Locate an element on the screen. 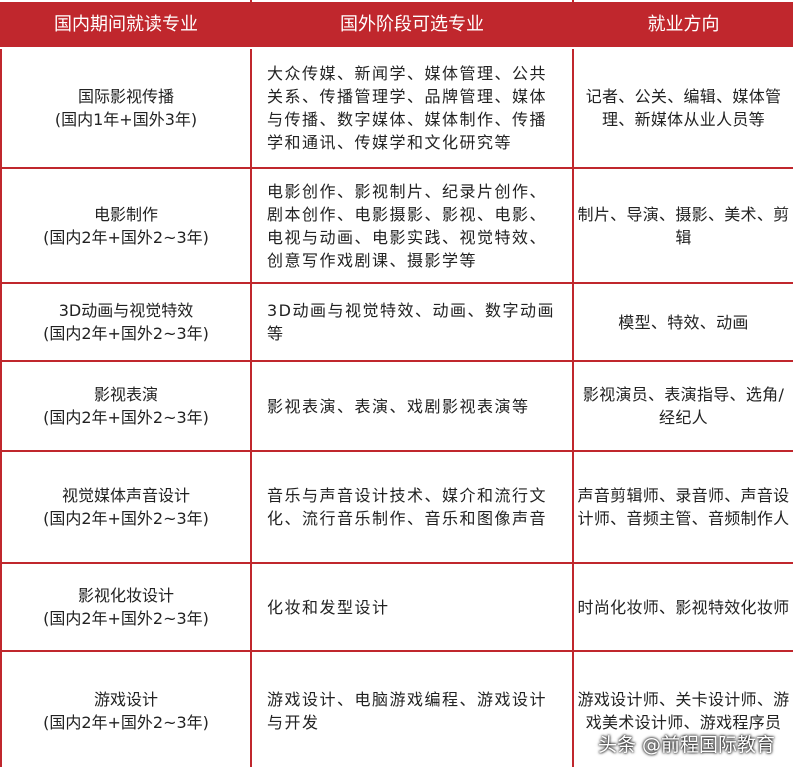  overseas-cell: 影视表演、表演、戏剧影视表演等 is located at coordinates (412, 406).